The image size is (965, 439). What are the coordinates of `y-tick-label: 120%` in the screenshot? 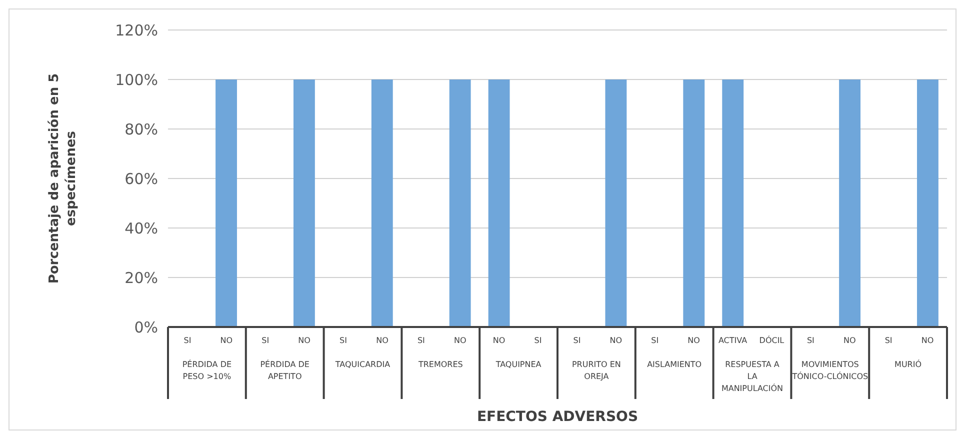 It's located at (136, 30).